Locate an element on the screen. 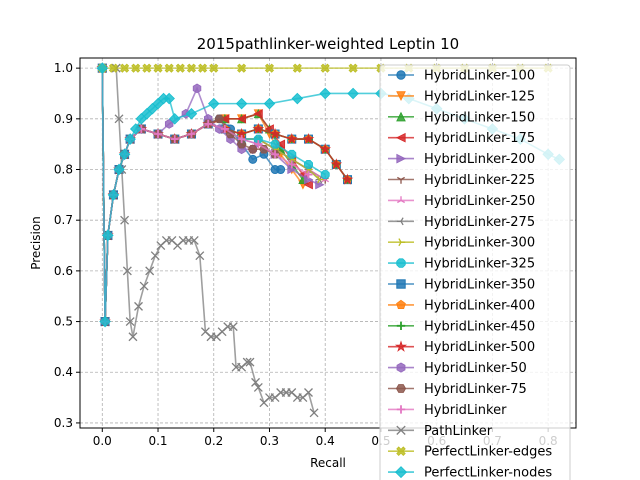 The width and height of the screenshot is (640, 480). legend-entry: HybridLinker-275 is located at coordinates (461, 222).